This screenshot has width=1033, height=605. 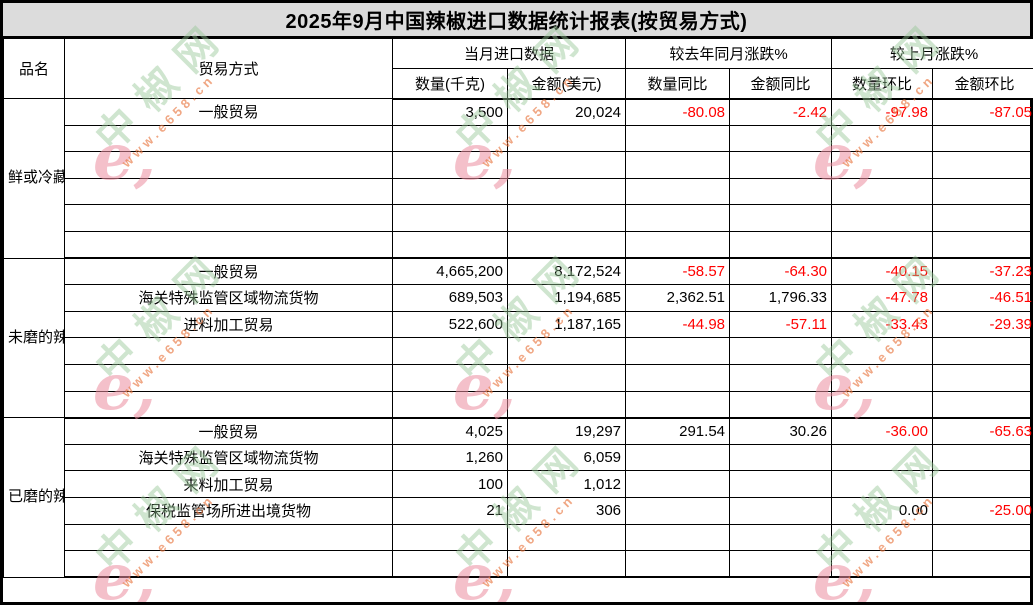 I want to click on qty-cell: 522,600, so click(x=450, y=324).